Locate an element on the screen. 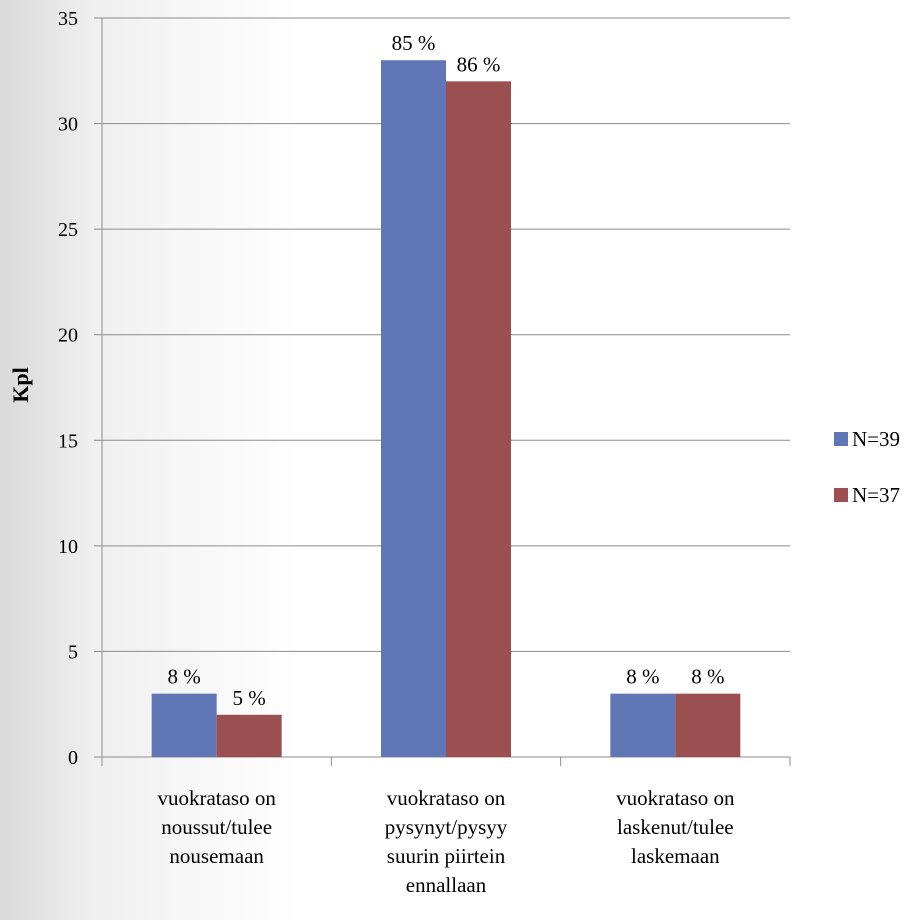 Image resolution: width=920 pixels, height=920 pixels. y-tick-label: 10 is located at coordinates (68, 547).